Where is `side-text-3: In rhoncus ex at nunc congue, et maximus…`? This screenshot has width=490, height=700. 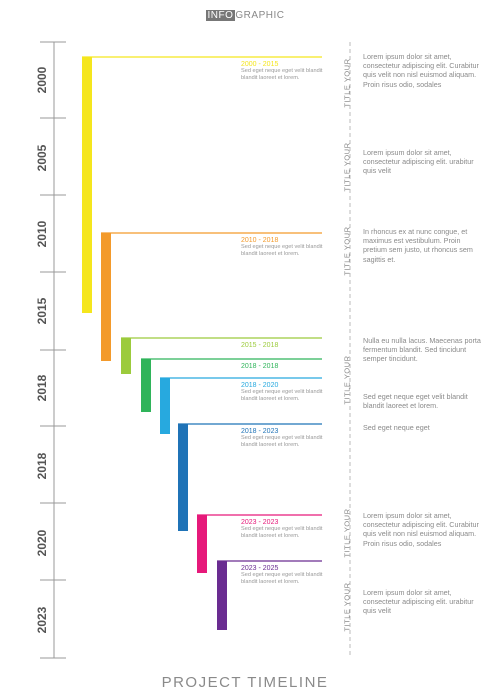 side-text-3: In rhoncus ex at nunc congue, et maximus… is located at coordinates (418, 245).